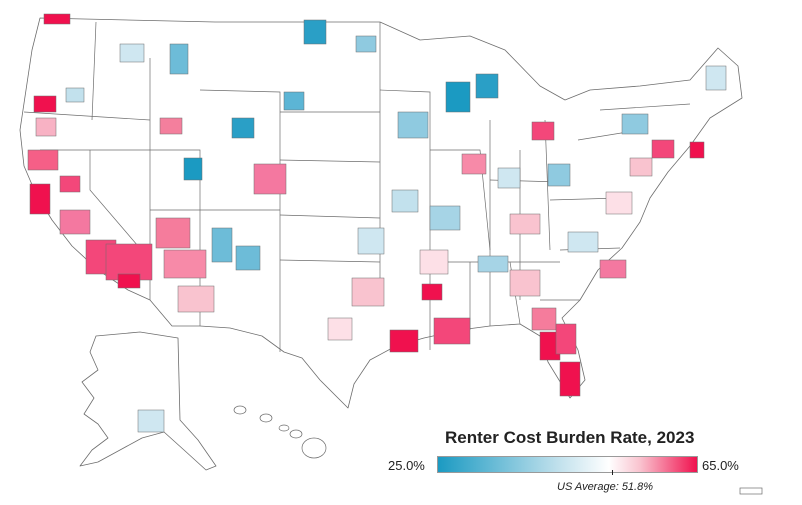 This screenshot has height=505, width=802. What do you see at coordinates (445, 218) in the screenshot?
I see `area-missouri` at bounding box center [445, 218].